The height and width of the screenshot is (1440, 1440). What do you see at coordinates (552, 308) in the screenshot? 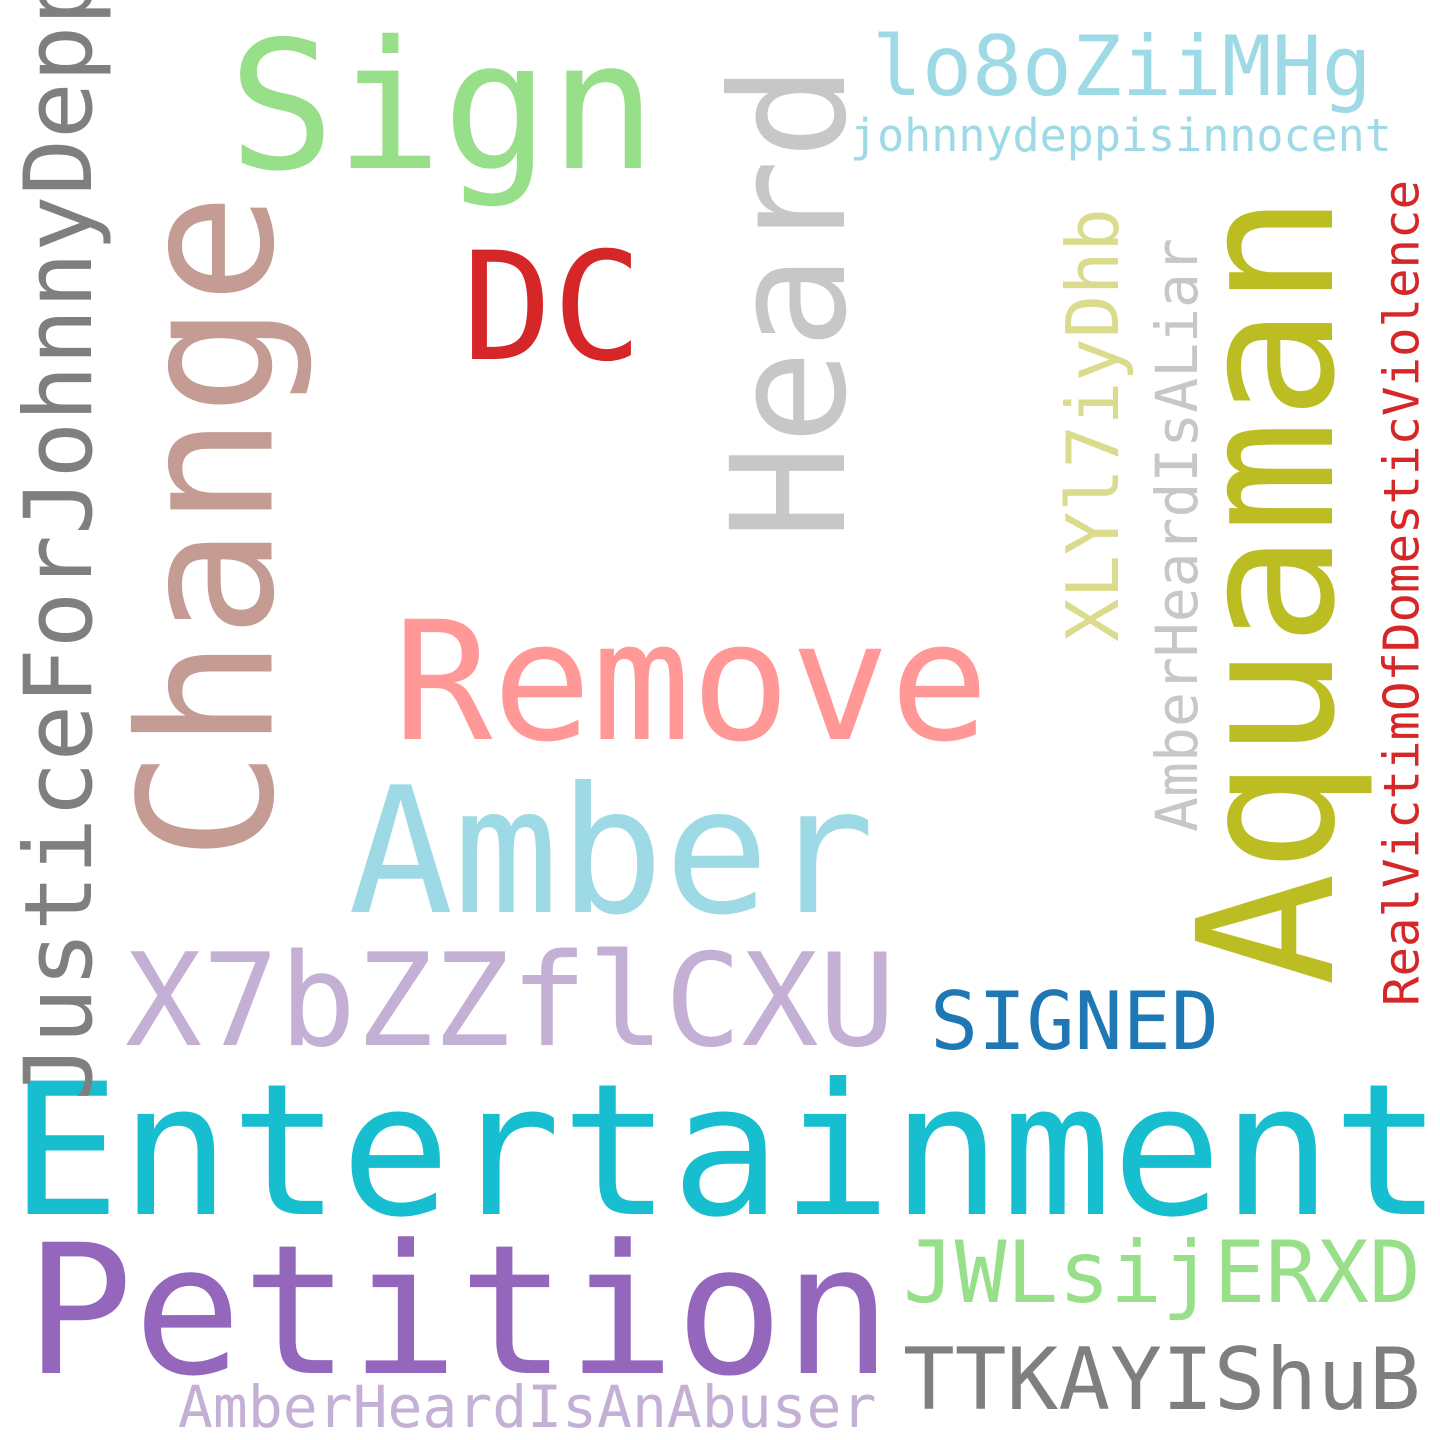
I see `word-dc: DC` at bounding box center [552, 308].